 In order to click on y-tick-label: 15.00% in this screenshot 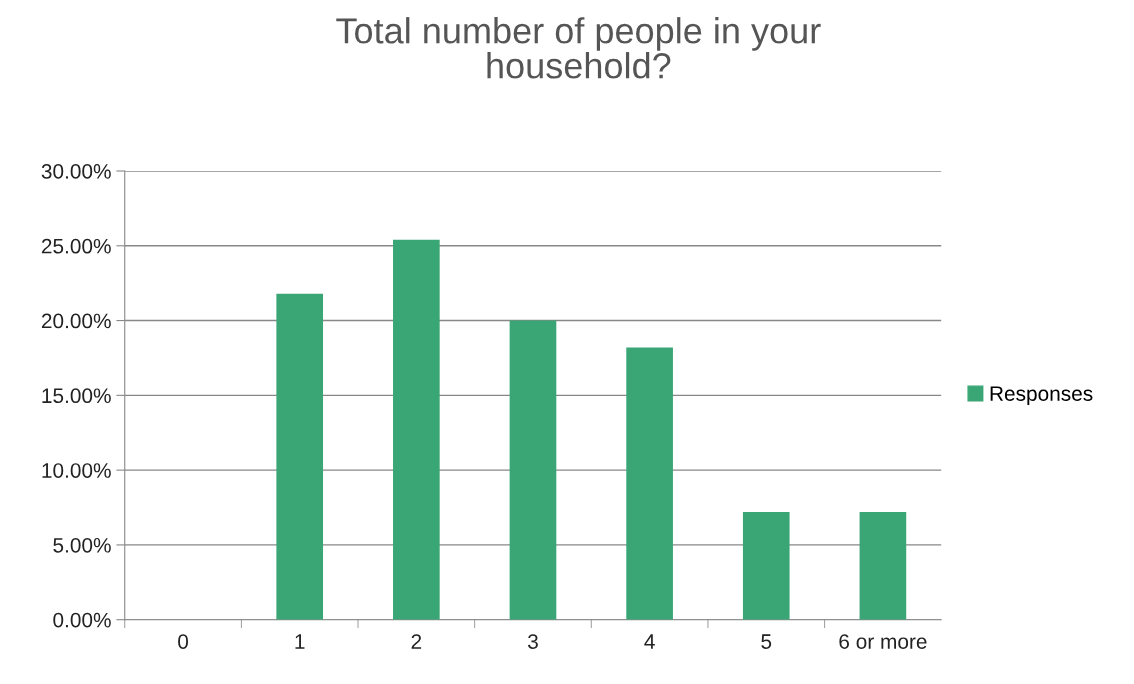, I will do `click(76, 396)`.